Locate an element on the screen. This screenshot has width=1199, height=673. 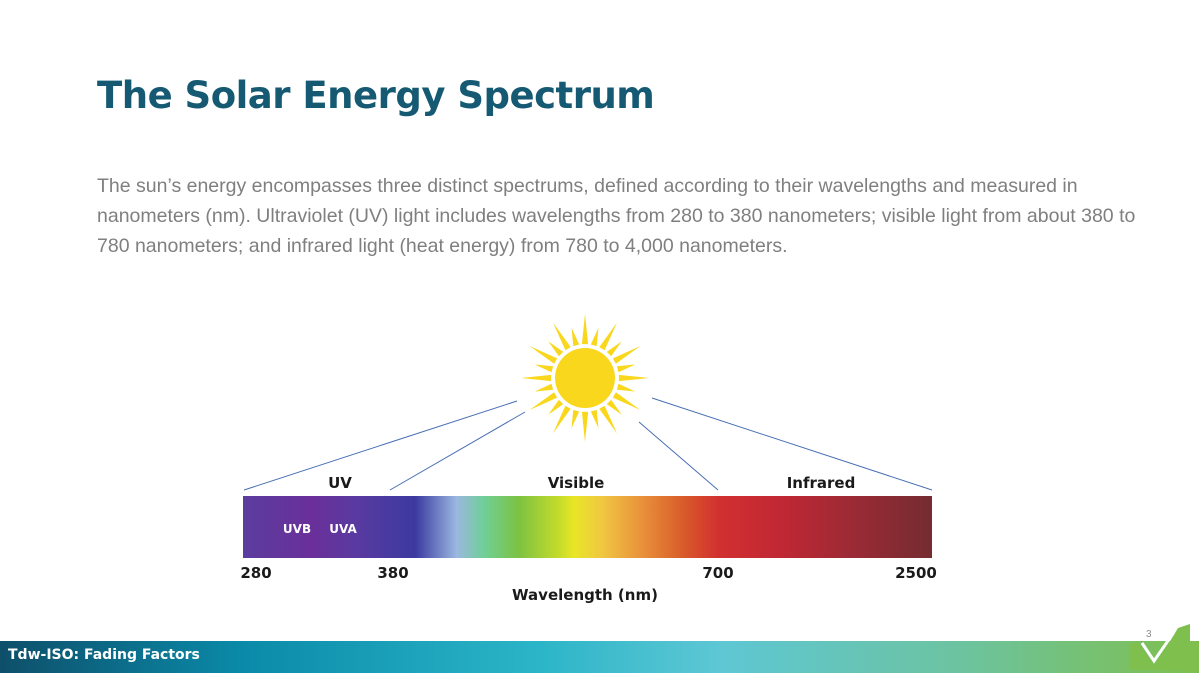
tick-label-280: 280 is located at coordinates (255, 573).